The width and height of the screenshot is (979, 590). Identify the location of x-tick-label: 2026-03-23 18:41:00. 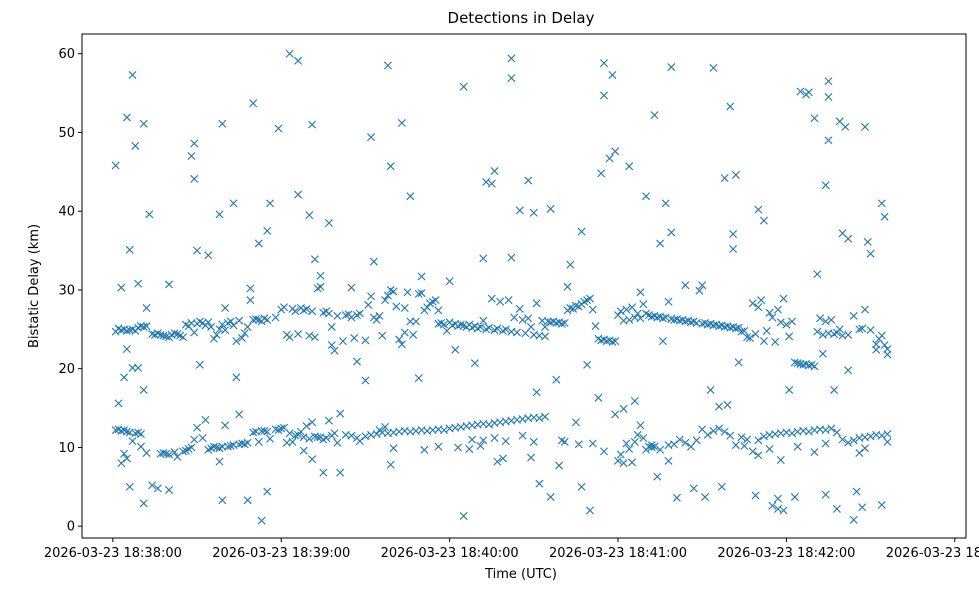
(618, 553).